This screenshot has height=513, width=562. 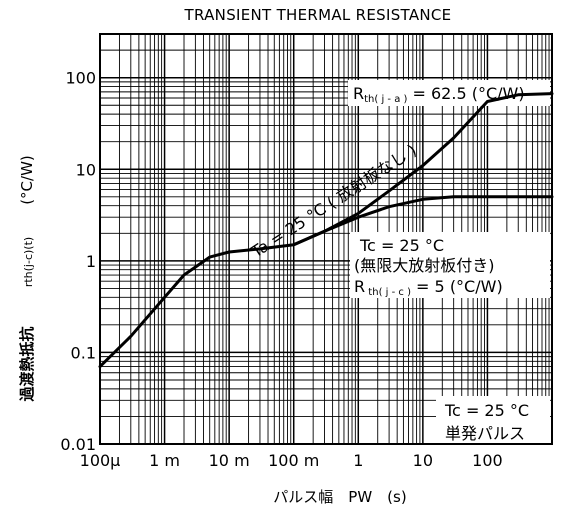 What do you see at coordinates (457, 286) in the screenshot?
I see `rth-jc-value: = 5 (°C/W)` at bounding box center [457, 286].